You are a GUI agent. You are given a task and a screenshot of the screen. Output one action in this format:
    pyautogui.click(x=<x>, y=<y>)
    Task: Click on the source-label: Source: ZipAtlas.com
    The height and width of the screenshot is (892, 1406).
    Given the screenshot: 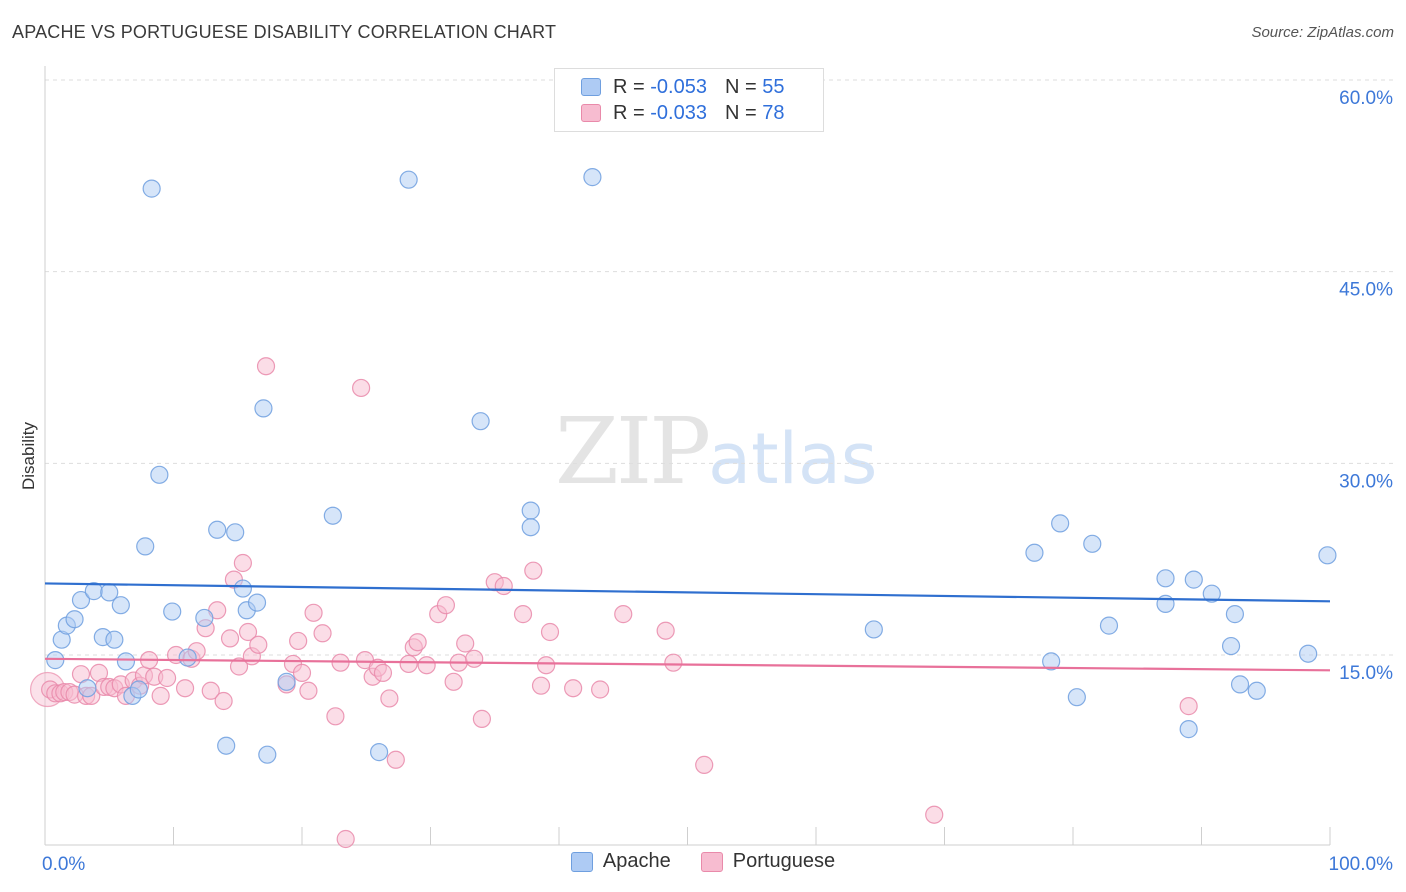 What is the action you would take?
    pyautogui.click(x=1322, y=32)
    